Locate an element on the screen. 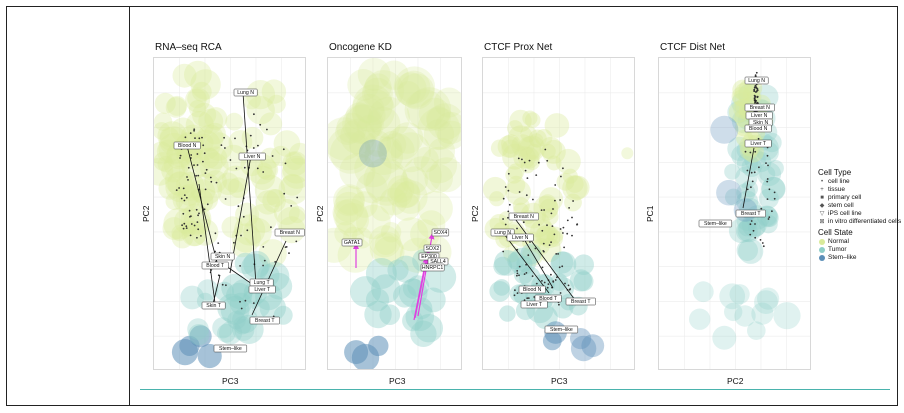  group-label-text: Stem–like is located at coordinates (561, 330).